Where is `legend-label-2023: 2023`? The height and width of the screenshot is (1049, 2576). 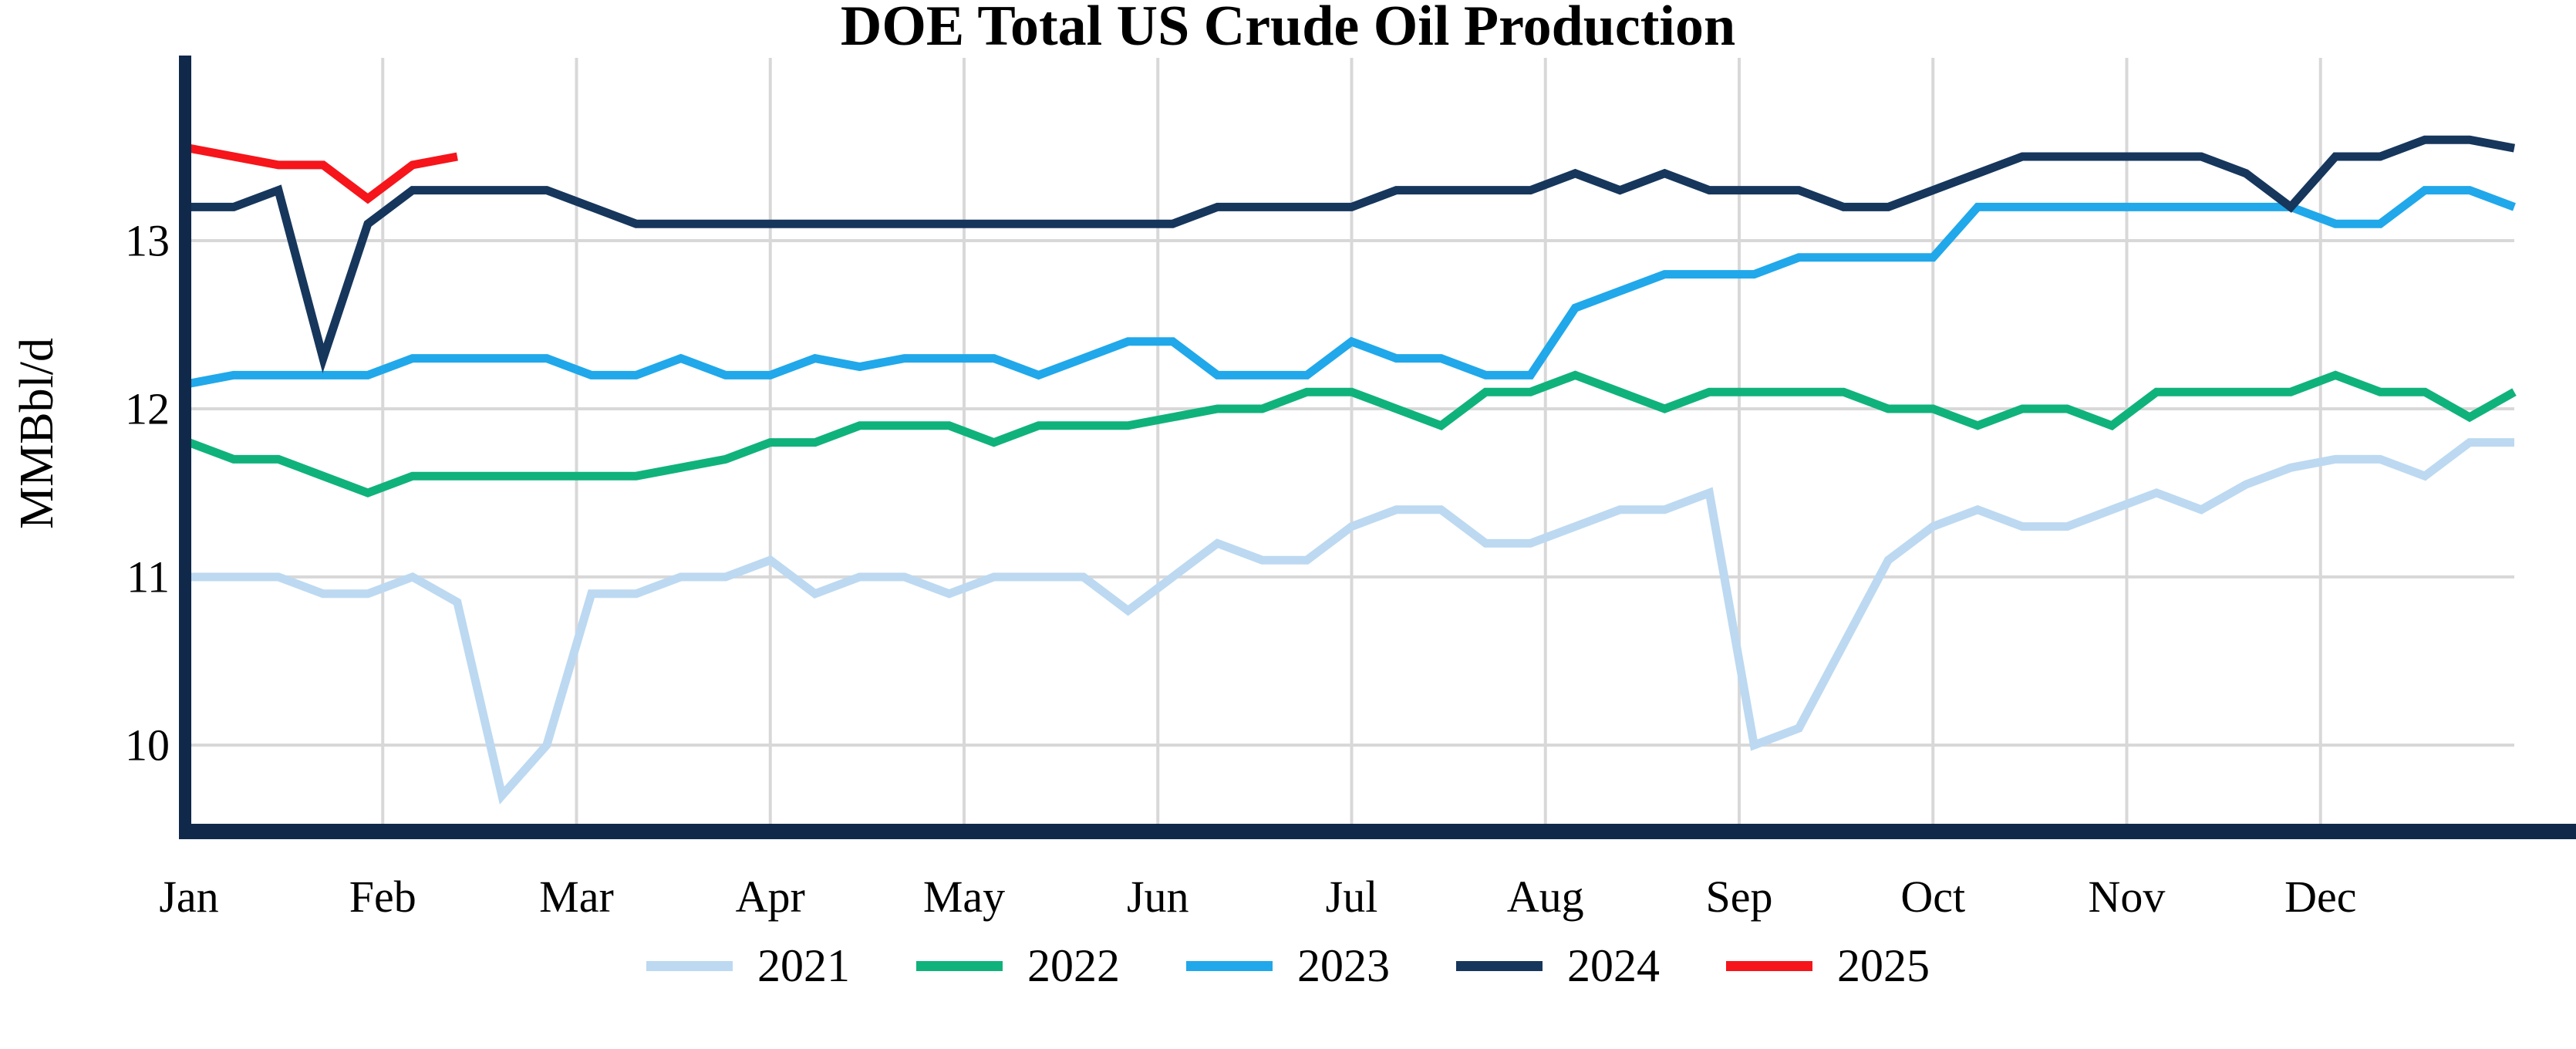
legend-label-2023: 2023 is located at coordinates (1343, 965).